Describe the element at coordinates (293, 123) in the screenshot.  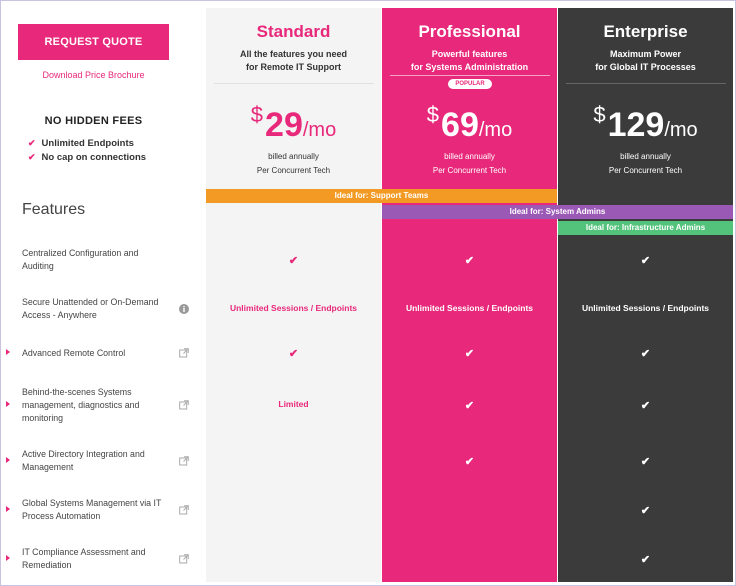
I see `plan-price: $29/mo` at that location.